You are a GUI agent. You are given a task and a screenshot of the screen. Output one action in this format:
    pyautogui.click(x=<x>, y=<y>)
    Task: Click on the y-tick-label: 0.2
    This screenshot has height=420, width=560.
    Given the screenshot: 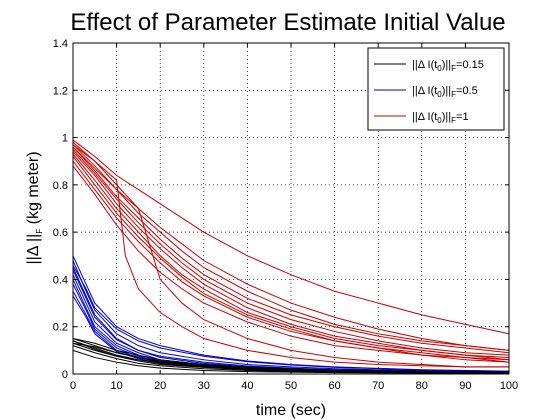 What is the action you would take?
    pyautogui.click(x=60, y=328)
    